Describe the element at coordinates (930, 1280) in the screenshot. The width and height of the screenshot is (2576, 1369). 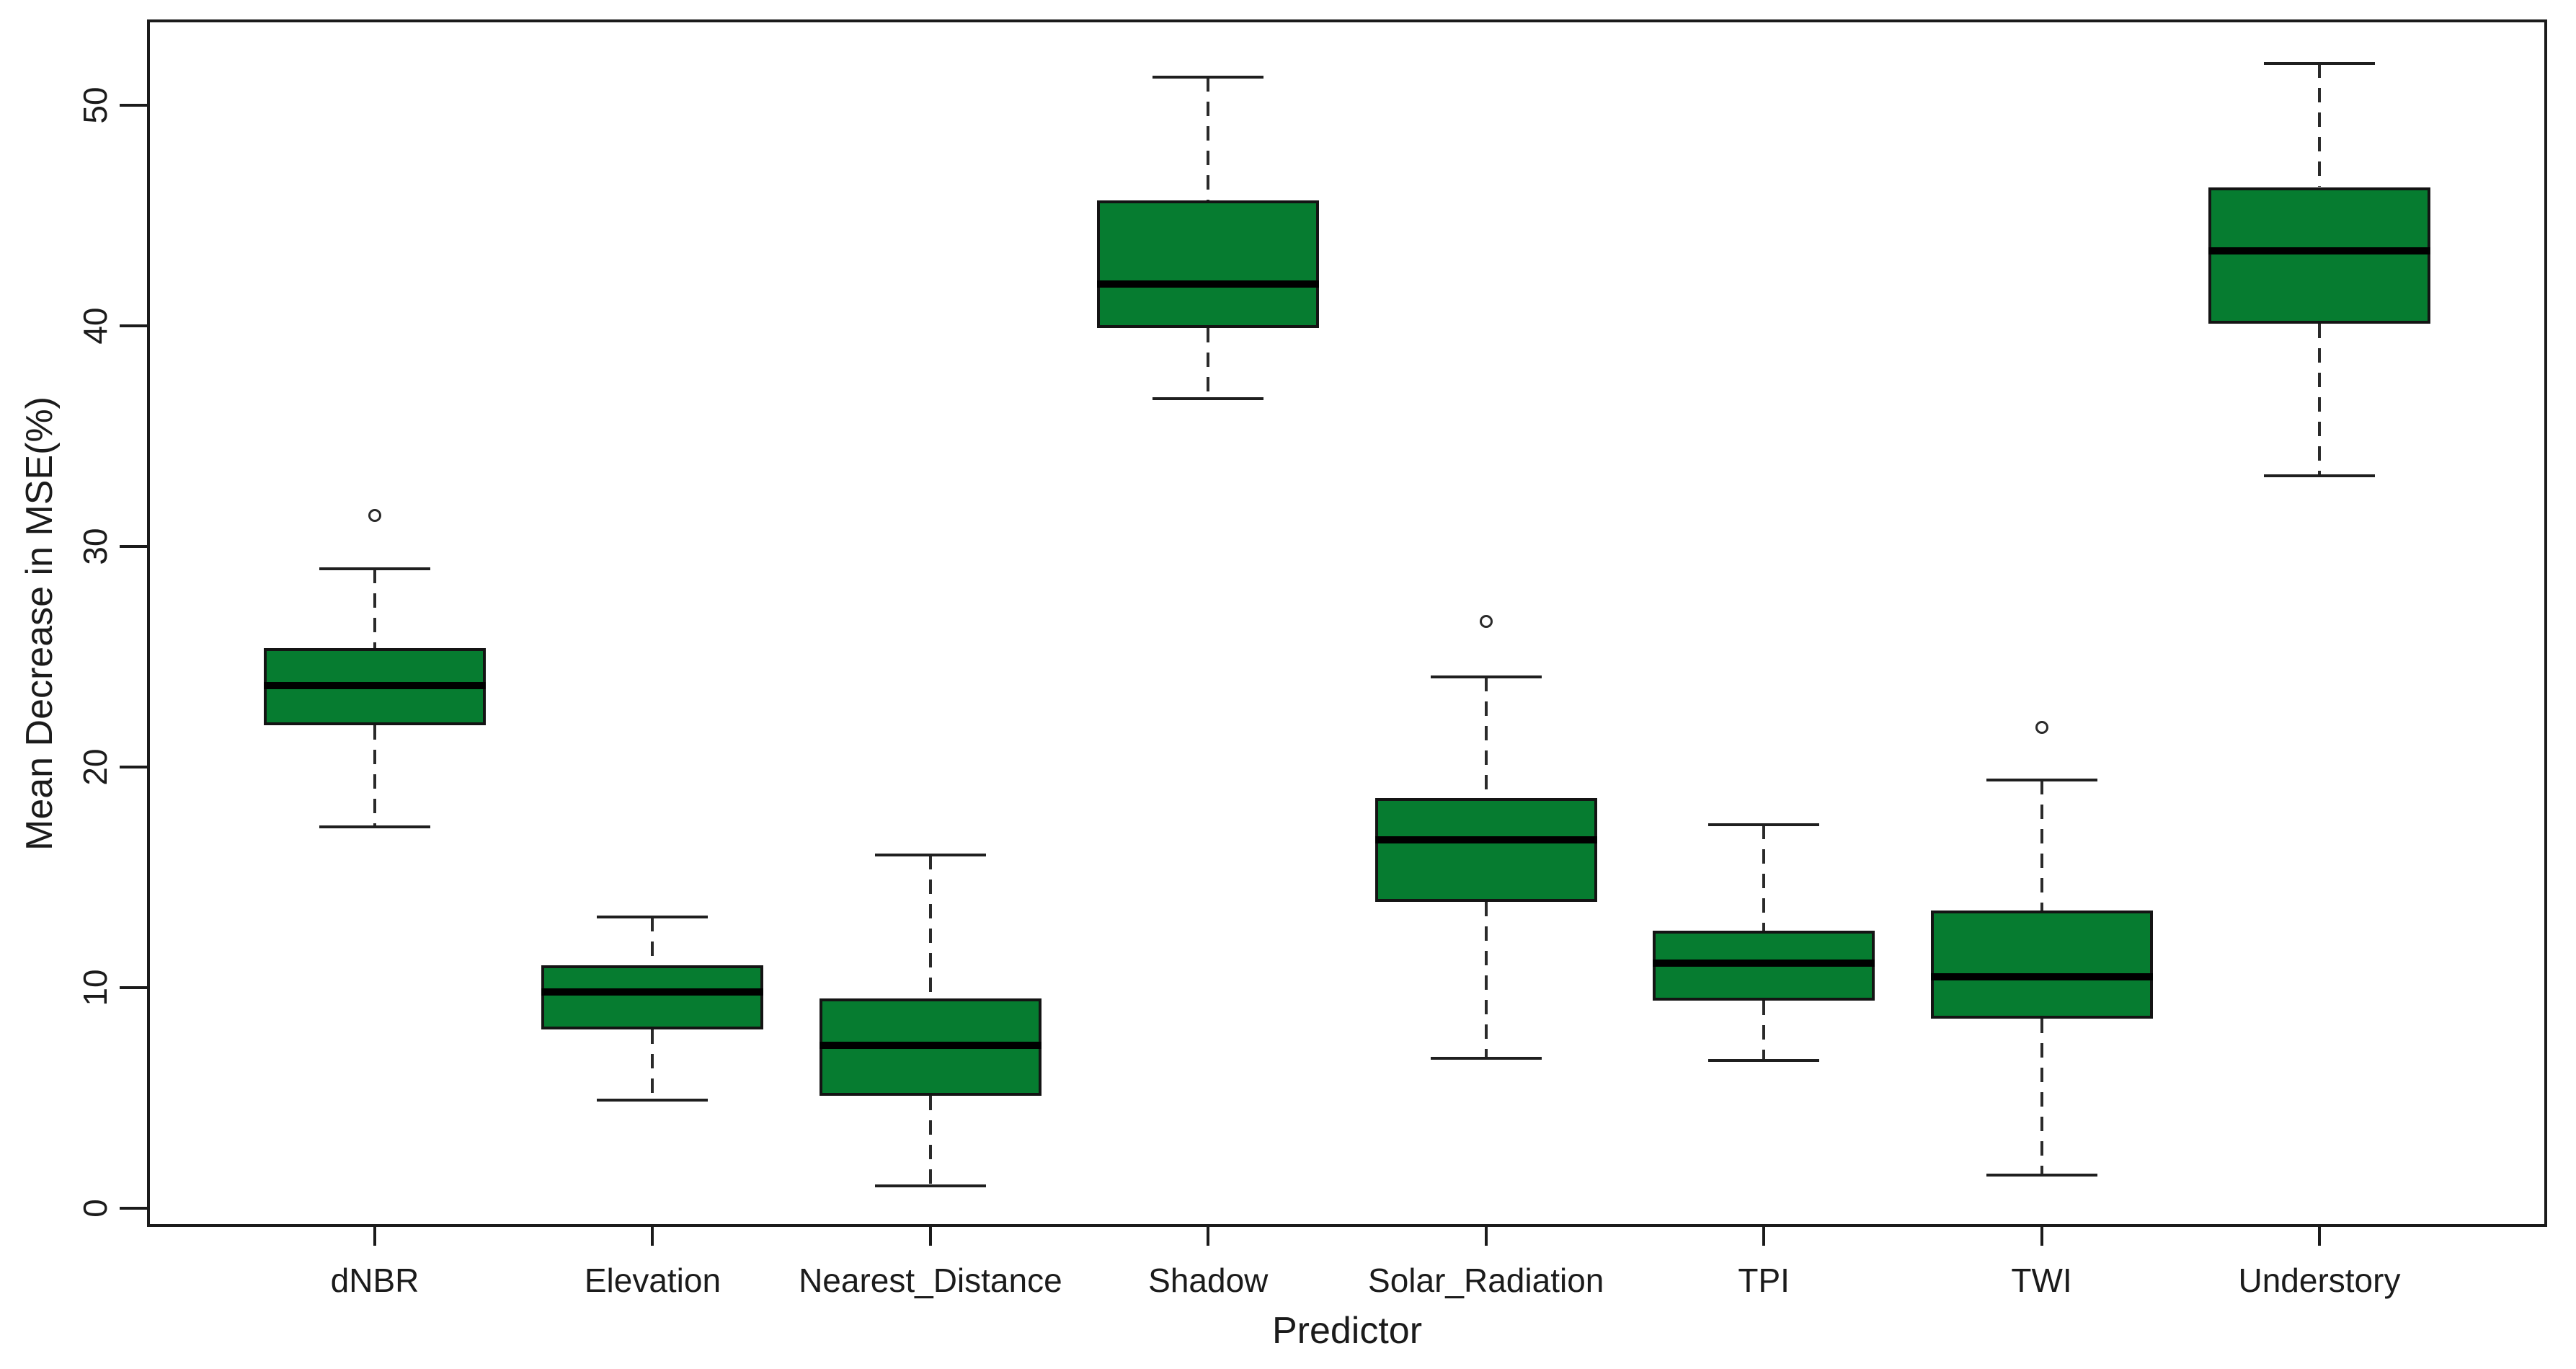
I see `x-tick-label-Nearest_Distance: Nearest_Distance` at that location.